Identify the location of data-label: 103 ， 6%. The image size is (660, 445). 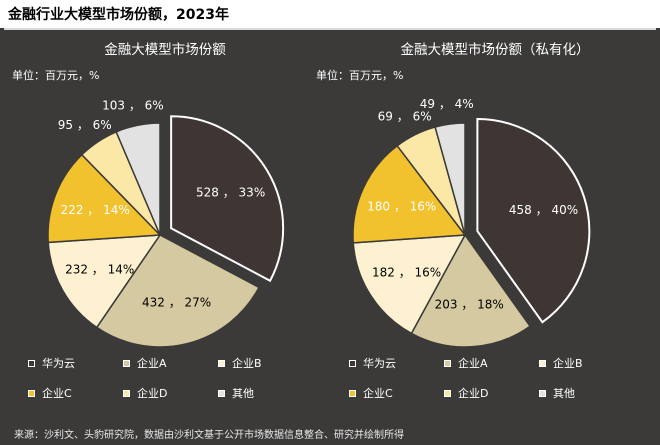
(133, 106).